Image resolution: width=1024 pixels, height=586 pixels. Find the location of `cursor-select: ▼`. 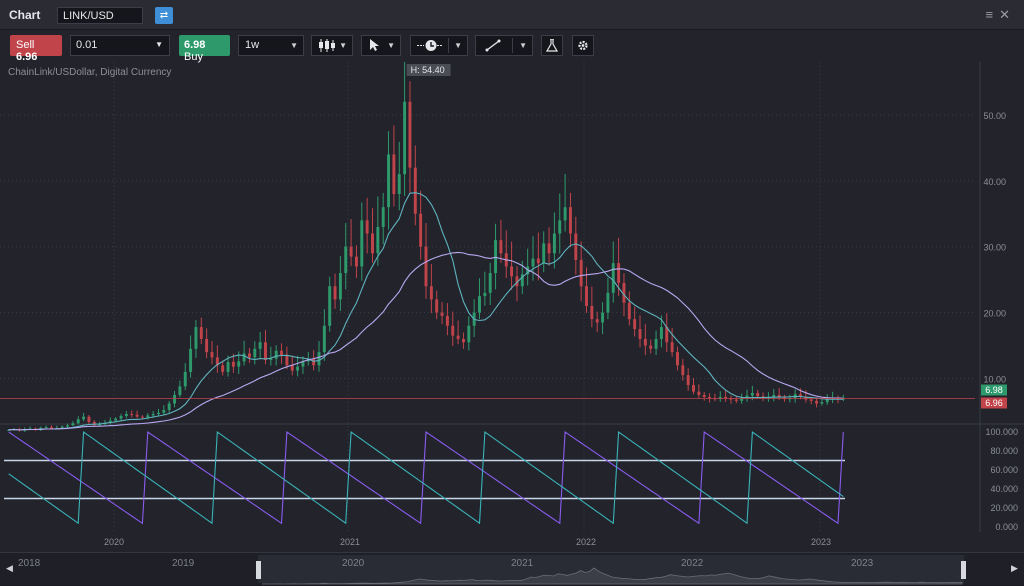

cursor-select: ▼ is located at coordinates (381, 45).